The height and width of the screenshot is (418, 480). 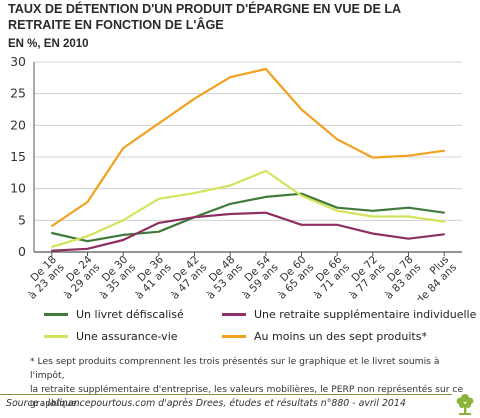 I want to click on x-tick-label: De 48à 53 ans, so click(x=221, y=277).